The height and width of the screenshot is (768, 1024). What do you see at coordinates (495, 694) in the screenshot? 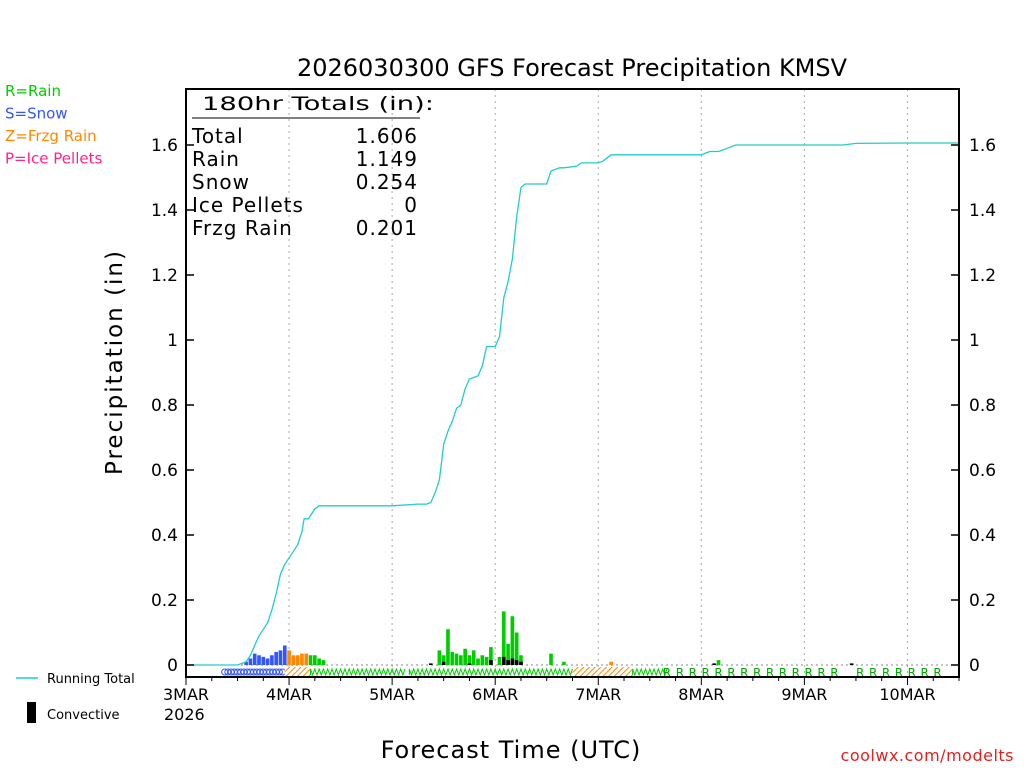
I see `x-tick-label: 6MAR` at bounding box center [495, 694].